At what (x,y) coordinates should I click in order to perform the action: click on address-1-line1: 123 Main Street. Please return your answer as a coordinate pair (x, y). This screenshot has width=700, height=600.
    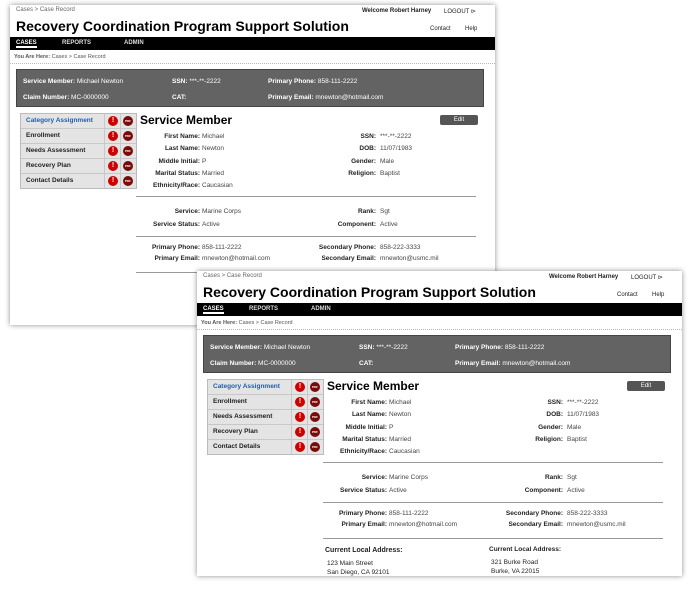
    Looking at the image, I should click on (350, 563).